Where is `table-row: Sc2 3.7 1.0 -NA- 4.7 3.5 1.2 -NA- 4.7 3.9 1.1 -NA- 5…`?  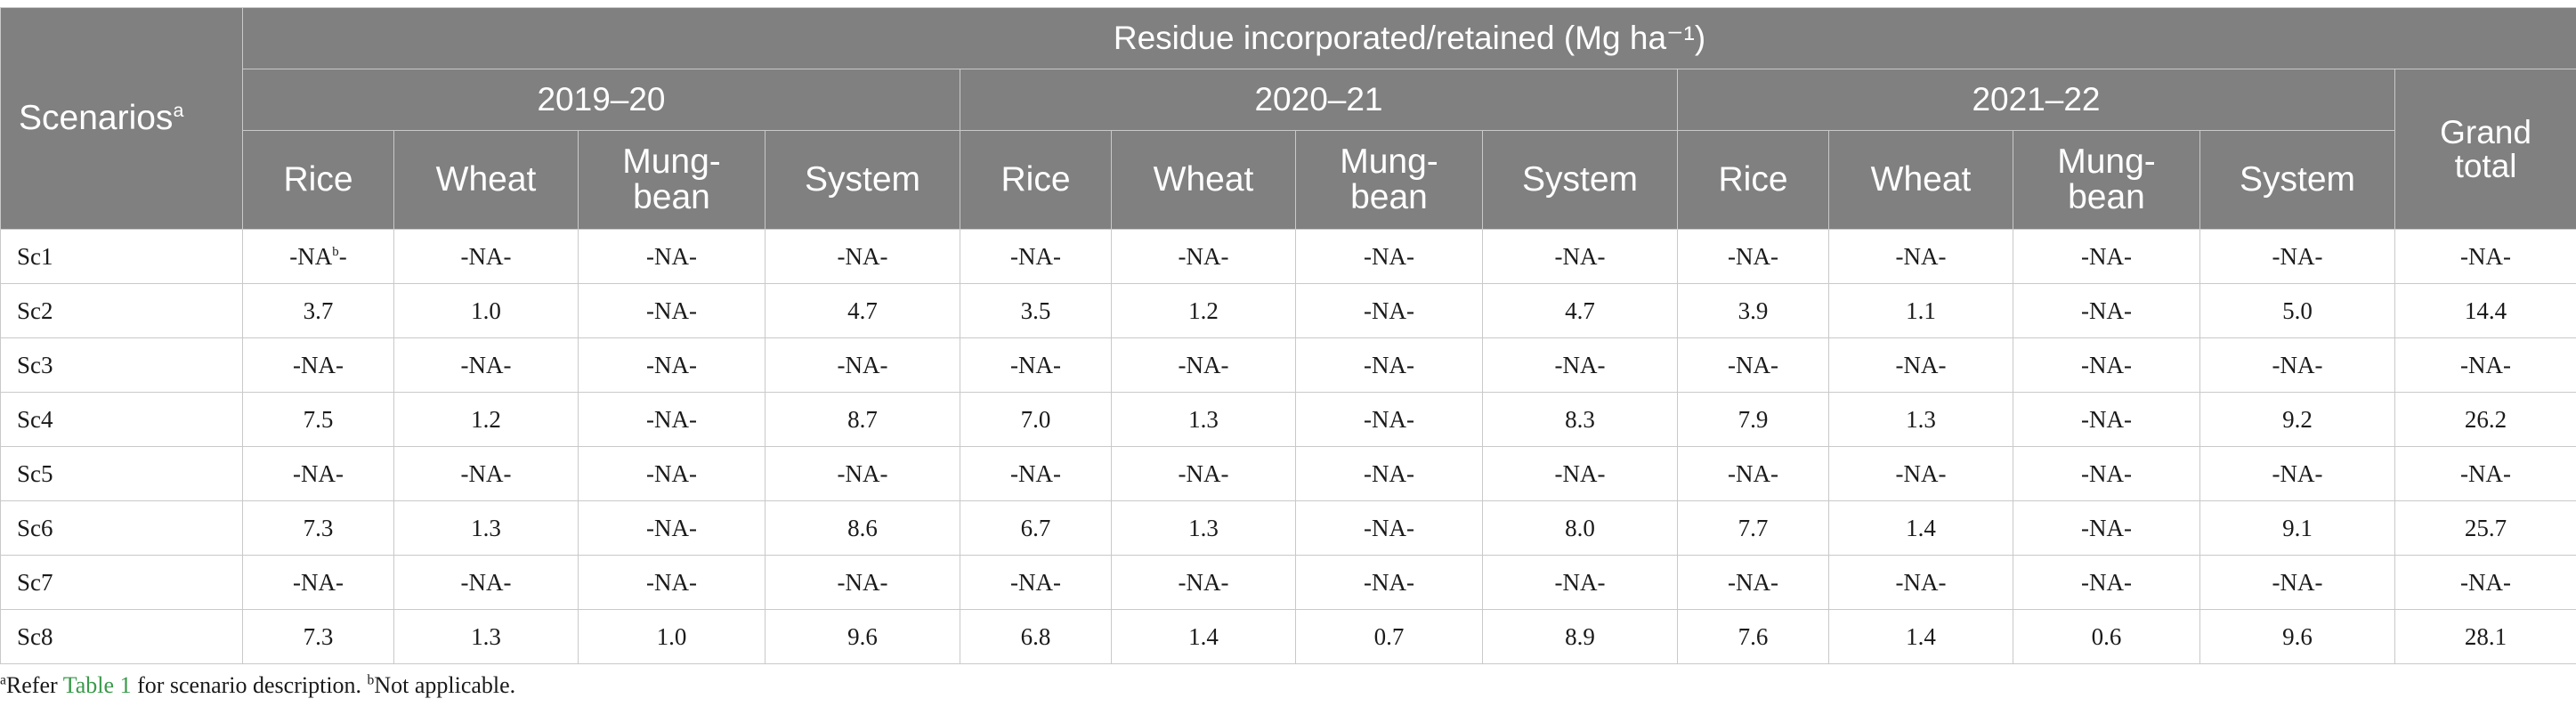
table-row: Sc2 3.7 1.0 -NA- 4.7 3.5 1.2 -NA- 4.7 3.9 1.1 -NA- 5… is located at coordinates (1288, 310).